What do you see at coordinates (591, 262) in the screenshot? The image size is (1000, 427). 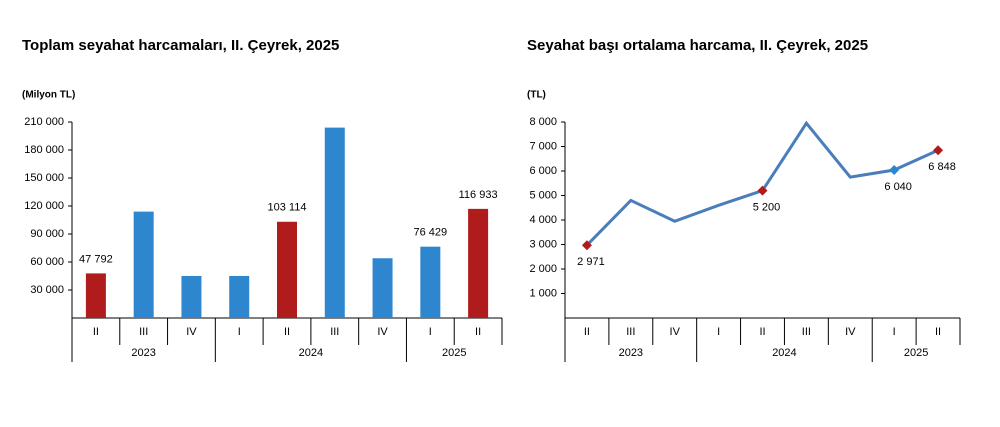 I see `value-label: 2 971` at bounding box center [591, 262].